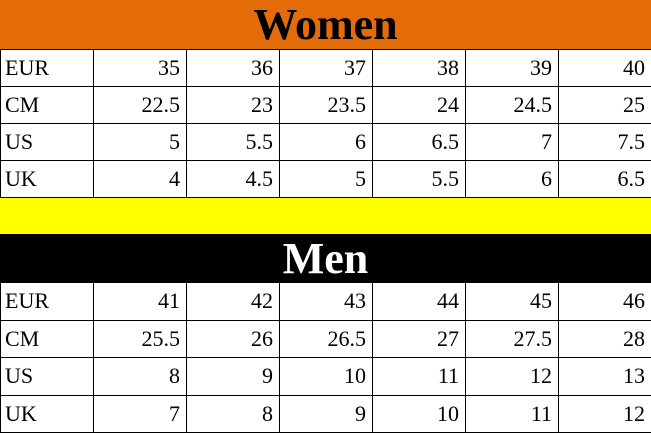  Describe the element at coordinates (512, 339) in the screenshot. I see `size-cell: 27.5` at that location.